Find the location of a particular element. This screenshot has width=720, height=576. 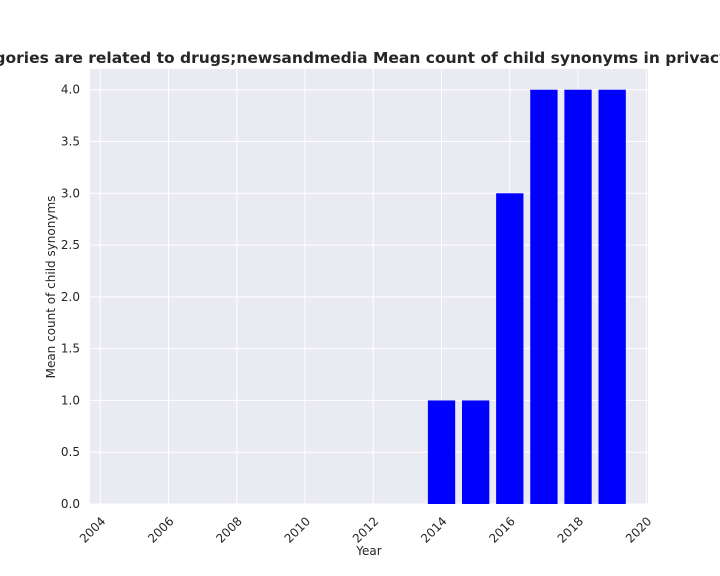

y-tick-labels: 0.0 0.5 1.0 1.5 2.0 2.5 3.0 3.5 4.0 is located at coordinates (70, 297).